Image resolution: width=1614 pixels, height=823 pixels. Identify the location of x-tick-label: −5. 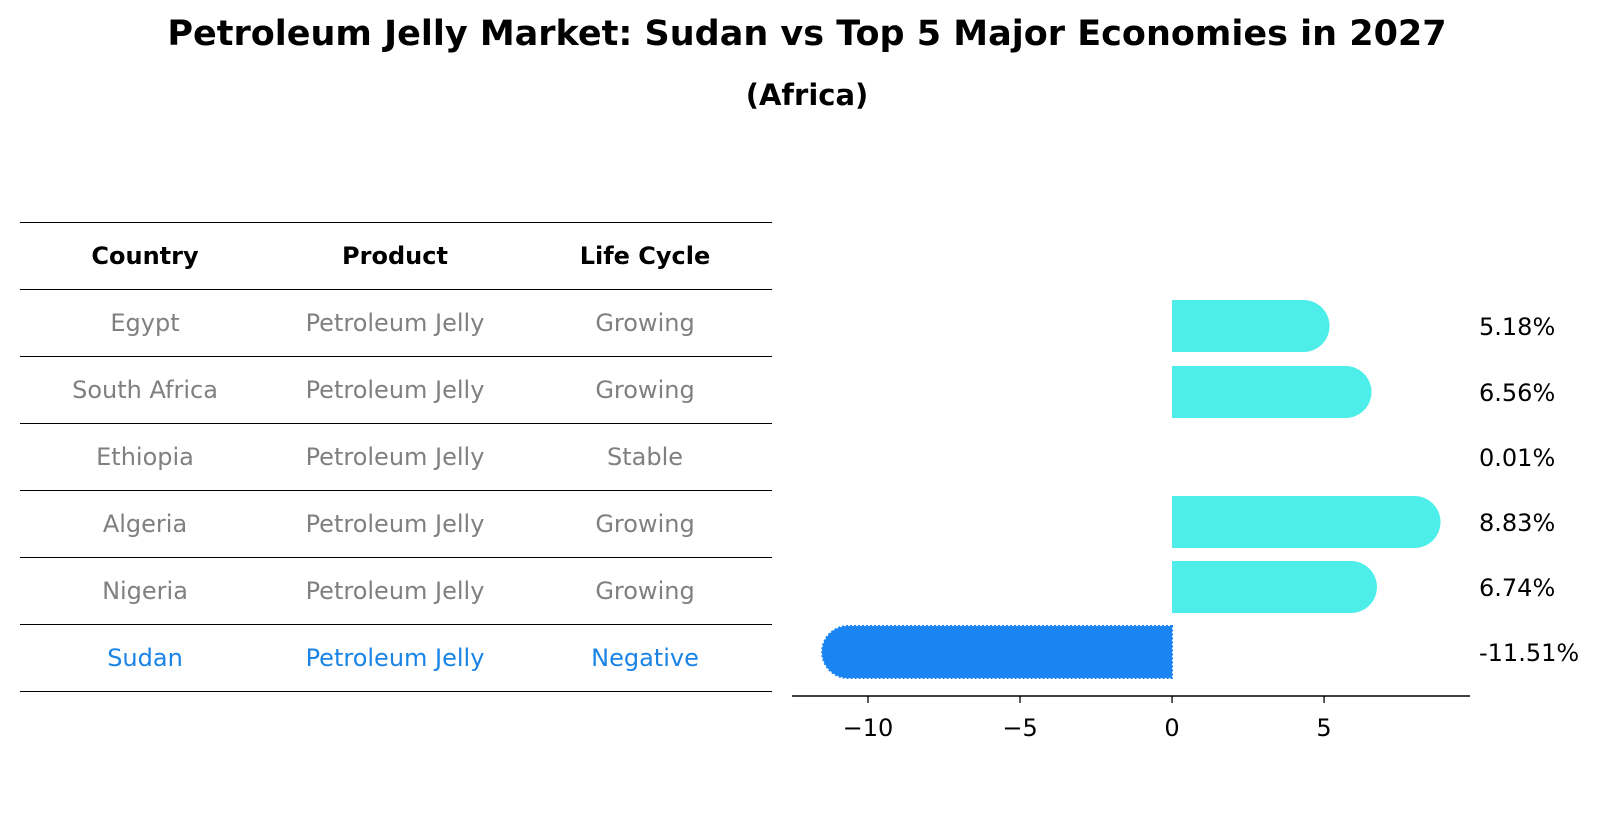
(1019, 728).